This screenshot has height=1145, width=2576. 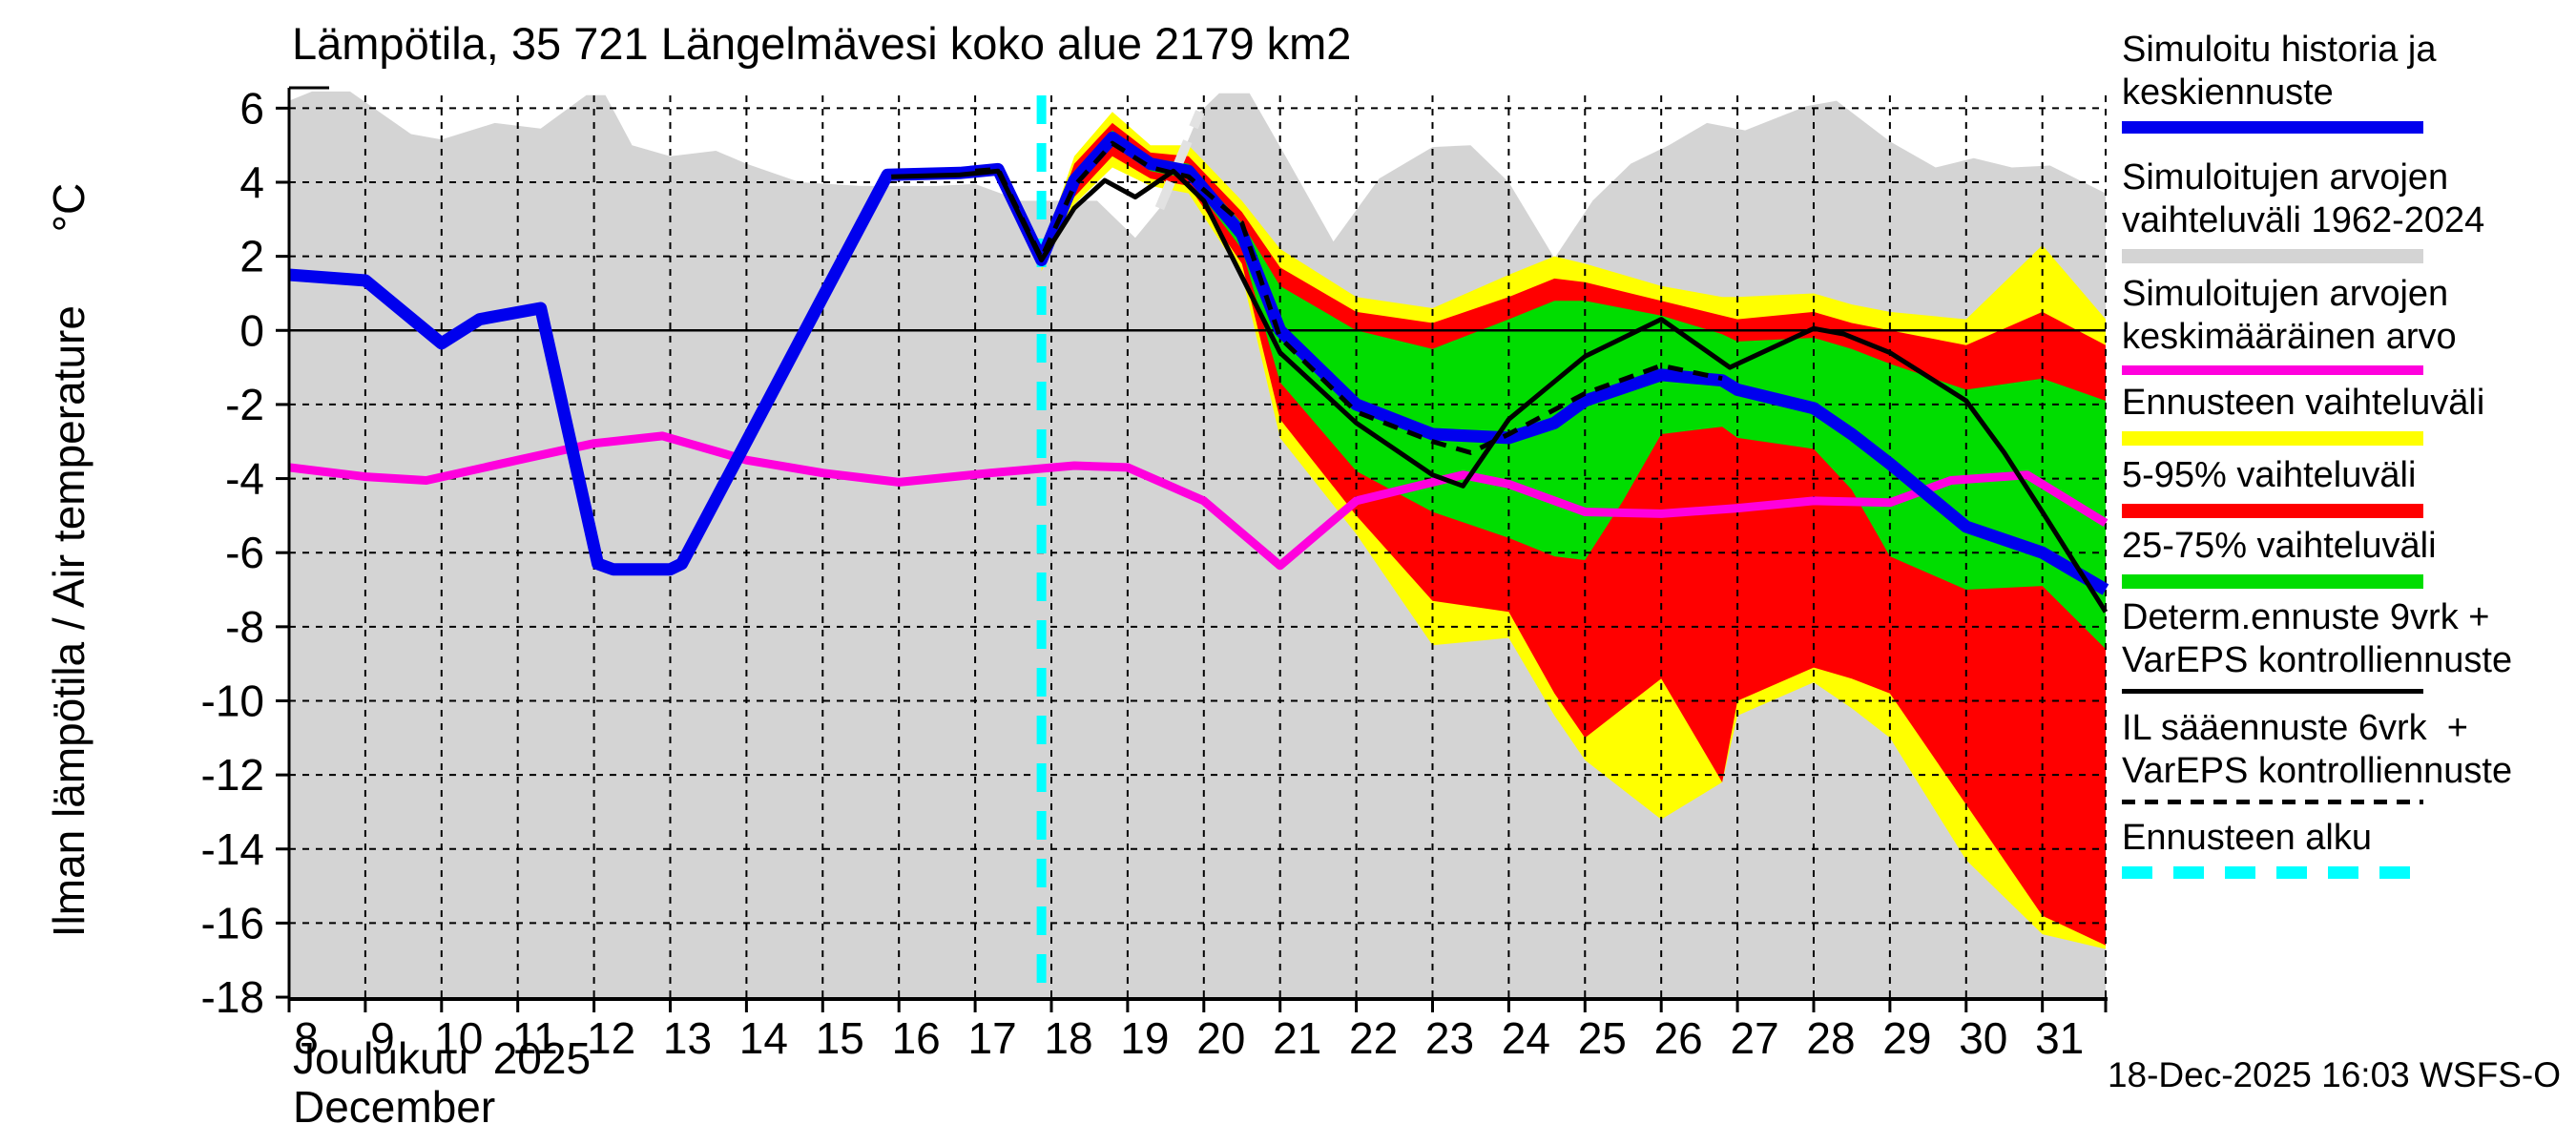 What do you see at coordinates (2303, 403) in the screenshot?
I see `legend-label: Ennusteen vaihteluväli` at bounding box center [2303, 403].